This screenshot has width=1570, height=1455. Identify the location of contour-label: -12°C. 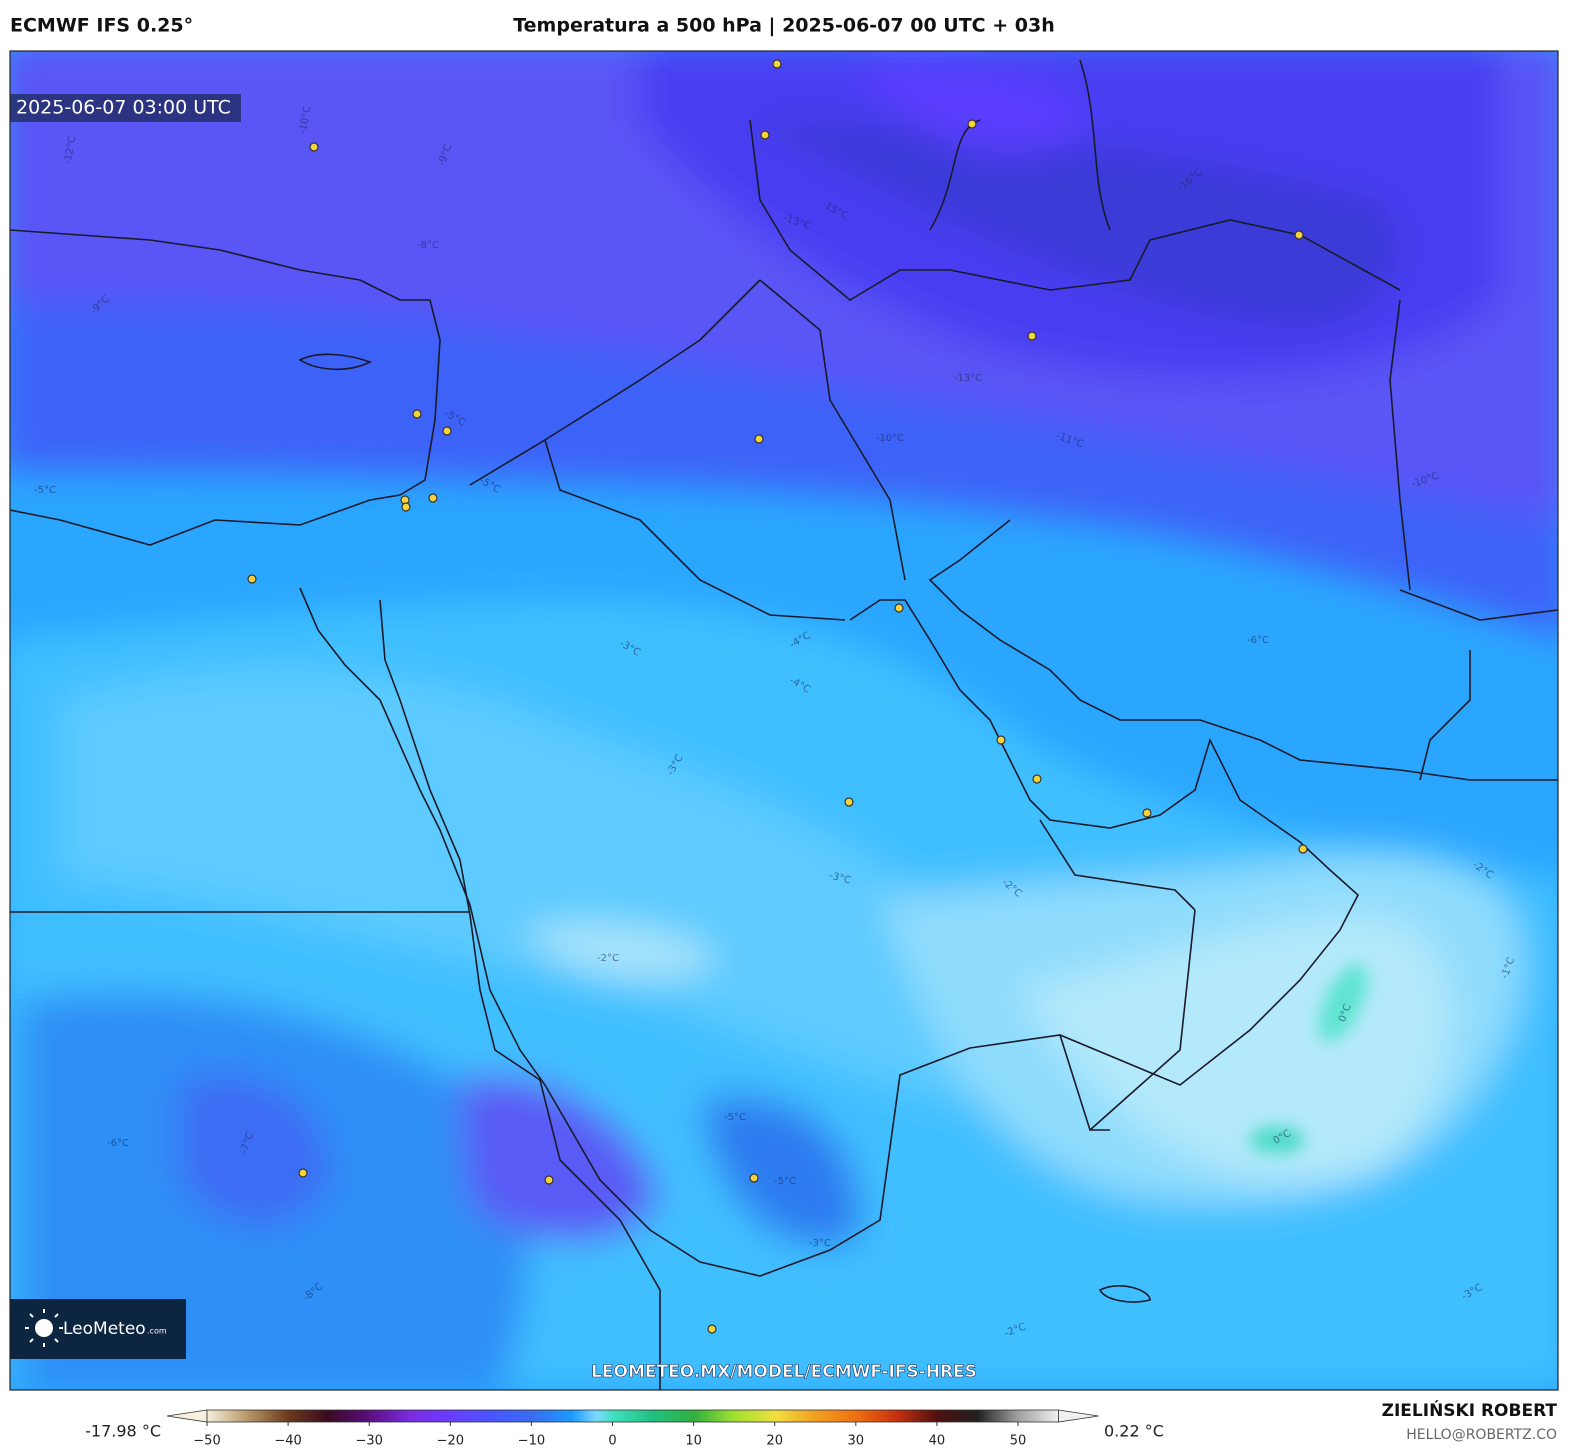
(71, 150).